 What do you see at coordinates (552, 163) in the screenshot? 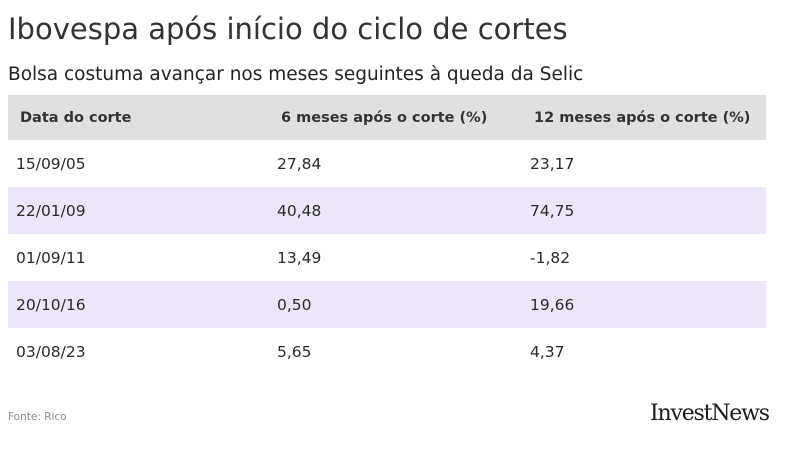
I see `cell-12-months: 23,17` at bounding box center [552, 163].